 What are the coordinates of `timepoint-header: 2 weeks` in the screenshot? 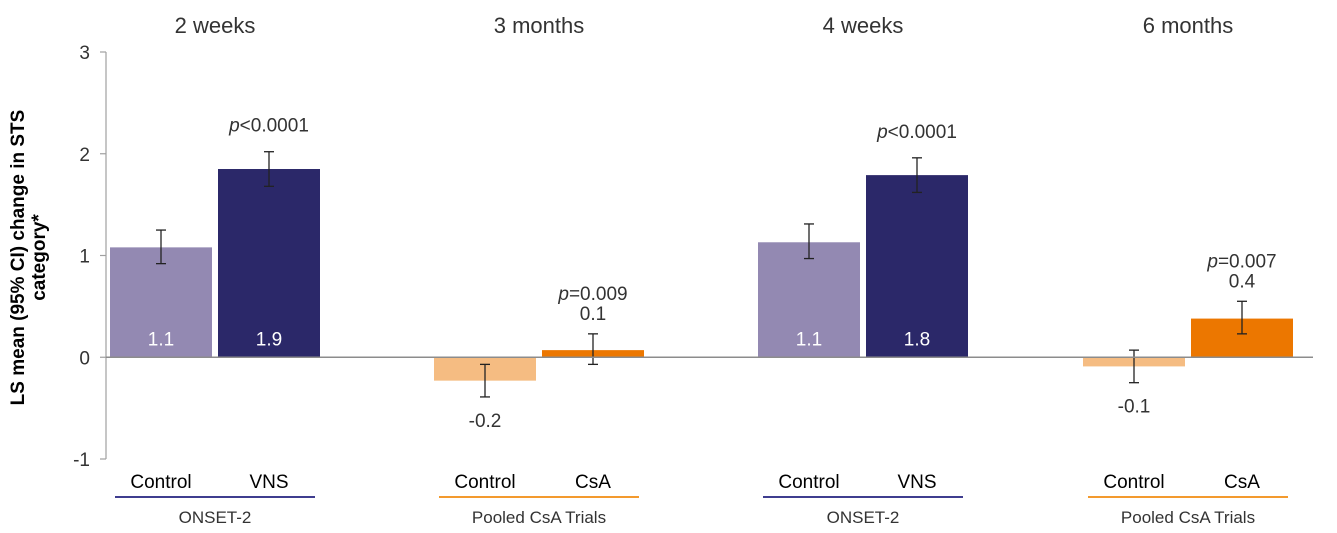 It's located at (215, 25).